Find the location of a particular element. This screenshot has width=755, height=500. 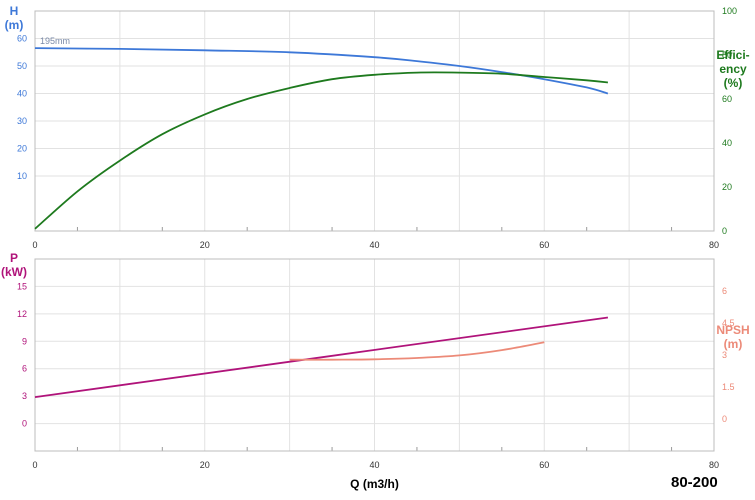

top-series-label: 195mm is located at coordinates (55, 41).